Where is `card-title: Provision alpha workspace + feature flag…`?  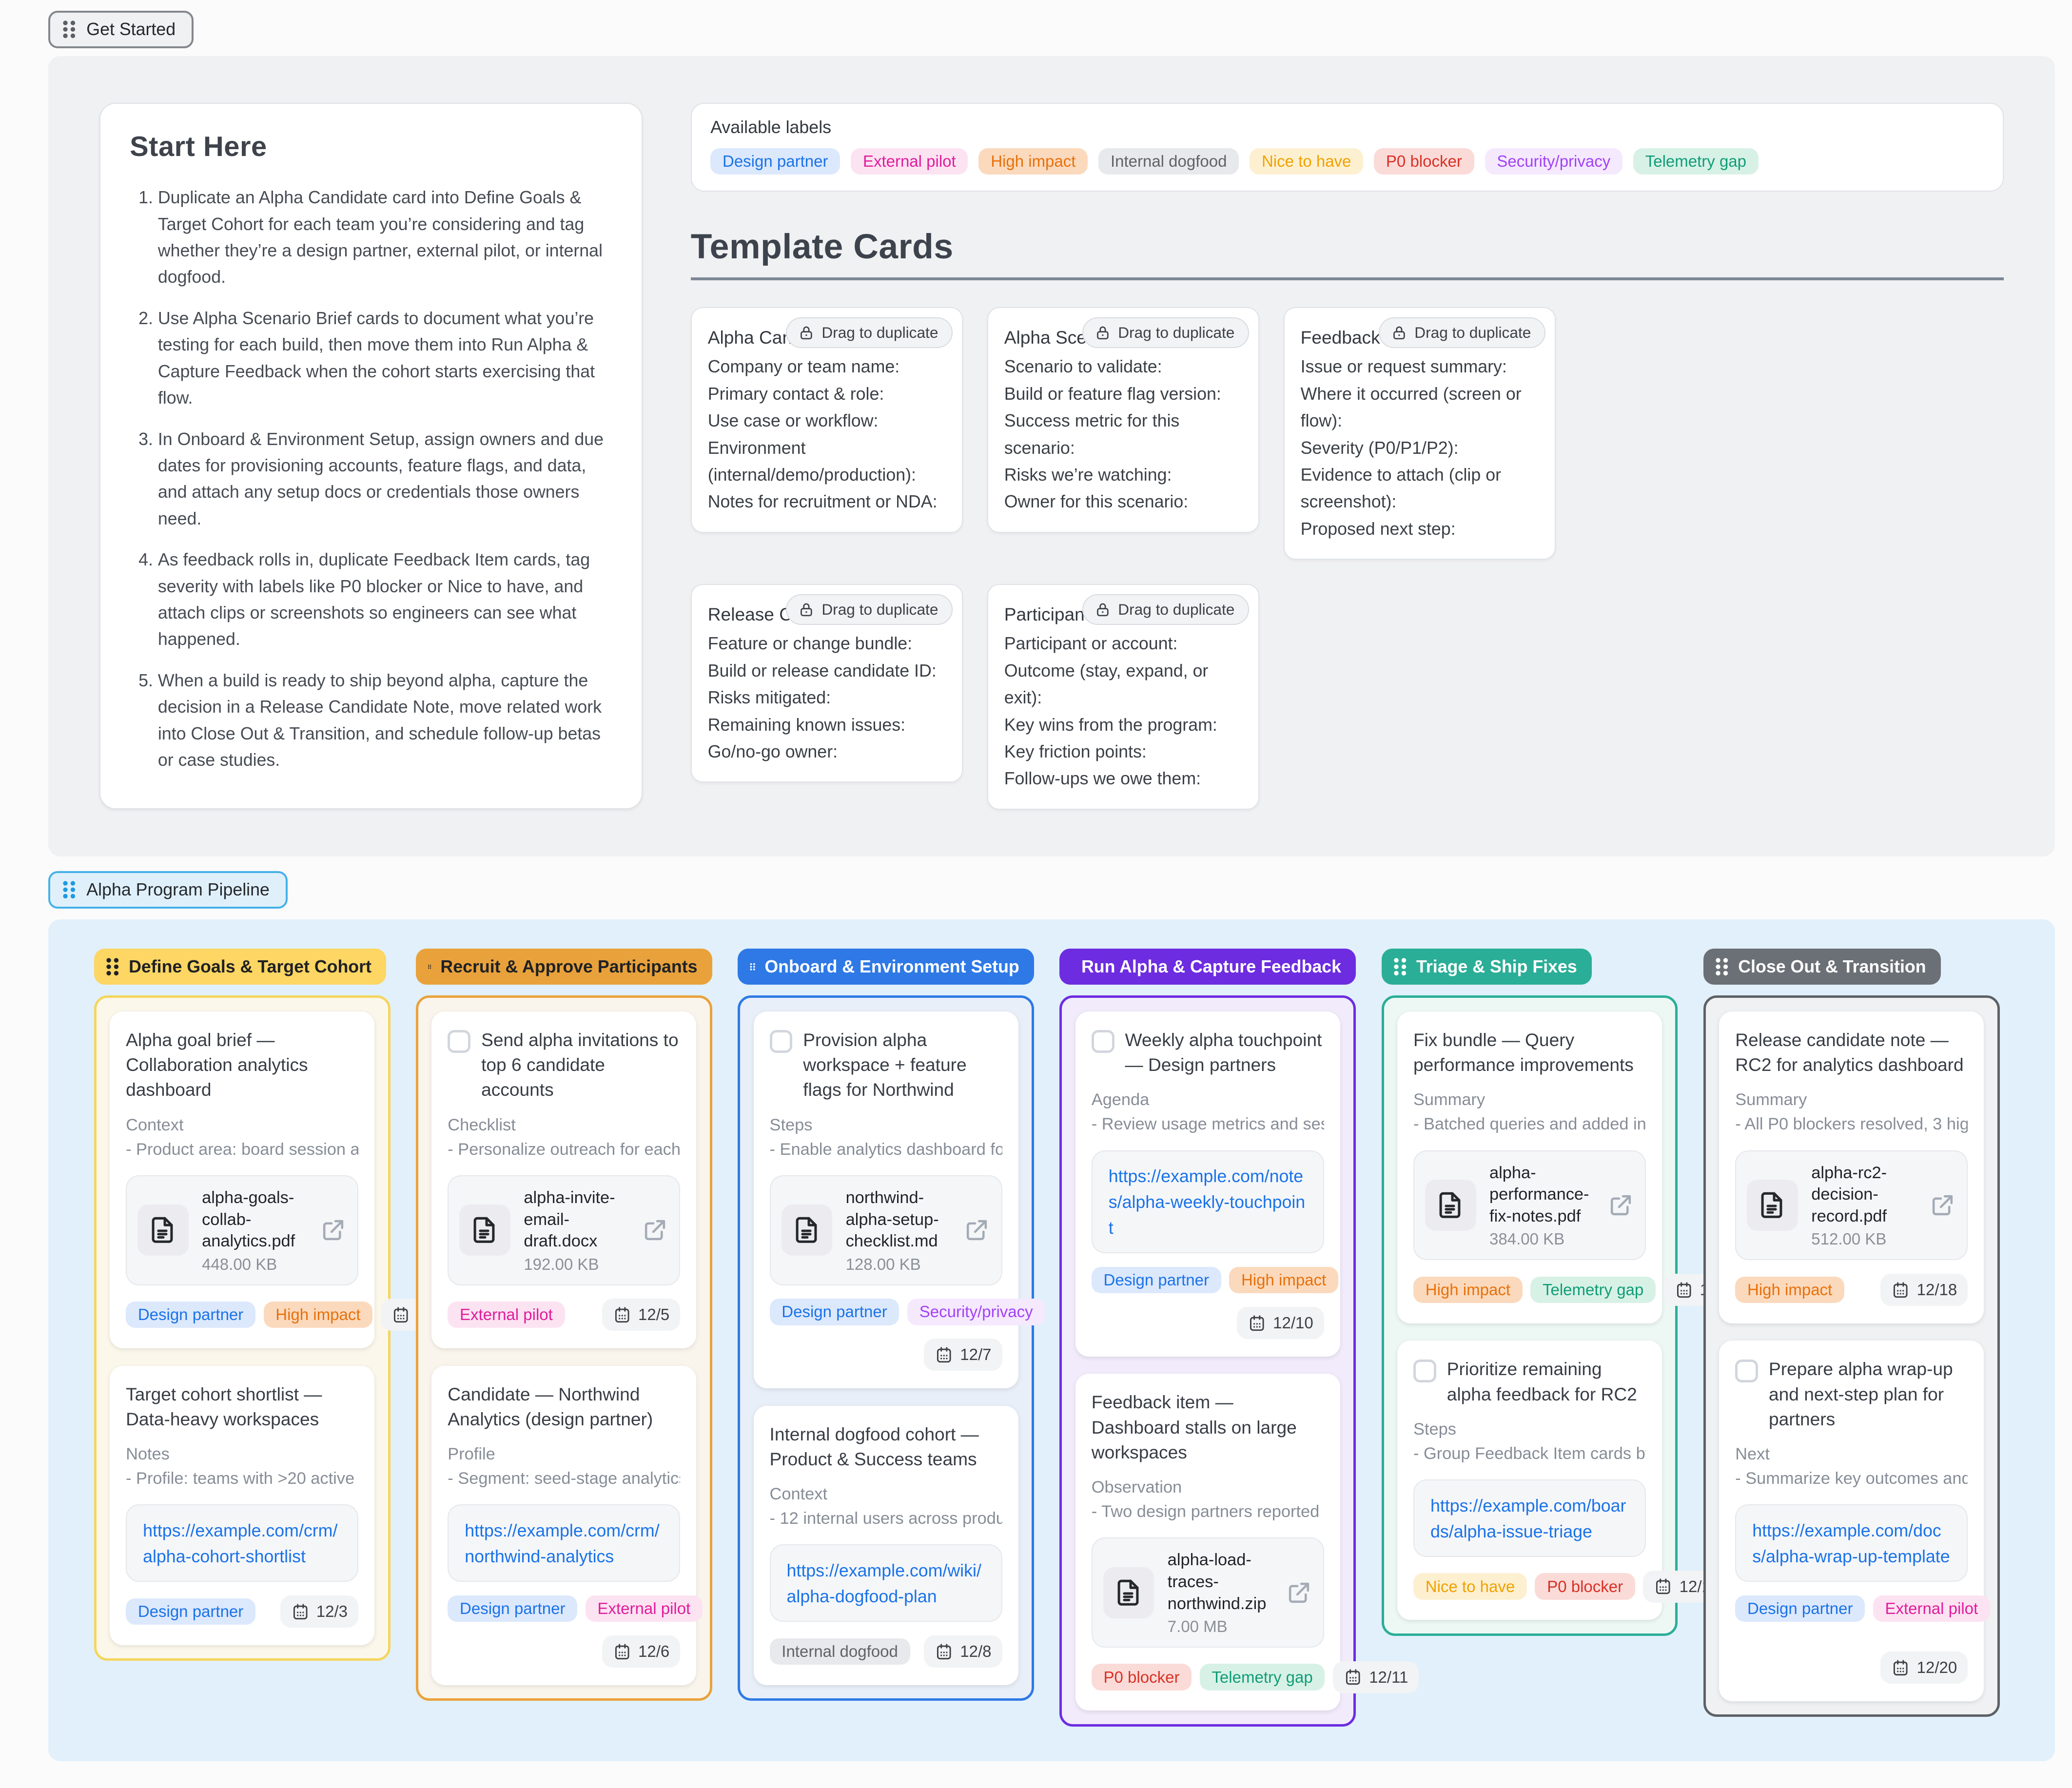
card-title: Provision alpha workspace + feature flag… is located at coordinates (885, 1064).